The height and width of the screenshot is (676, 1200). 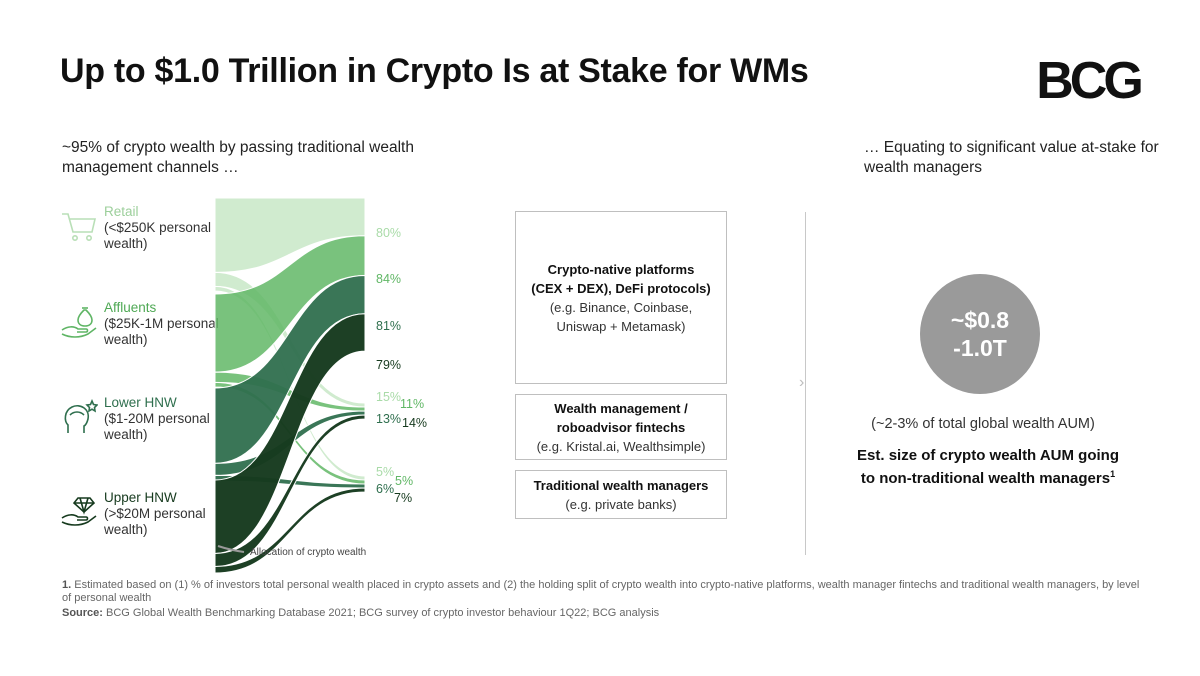 I want to click on value-label-affluents-0: 84%, so click(x=388, y=279).